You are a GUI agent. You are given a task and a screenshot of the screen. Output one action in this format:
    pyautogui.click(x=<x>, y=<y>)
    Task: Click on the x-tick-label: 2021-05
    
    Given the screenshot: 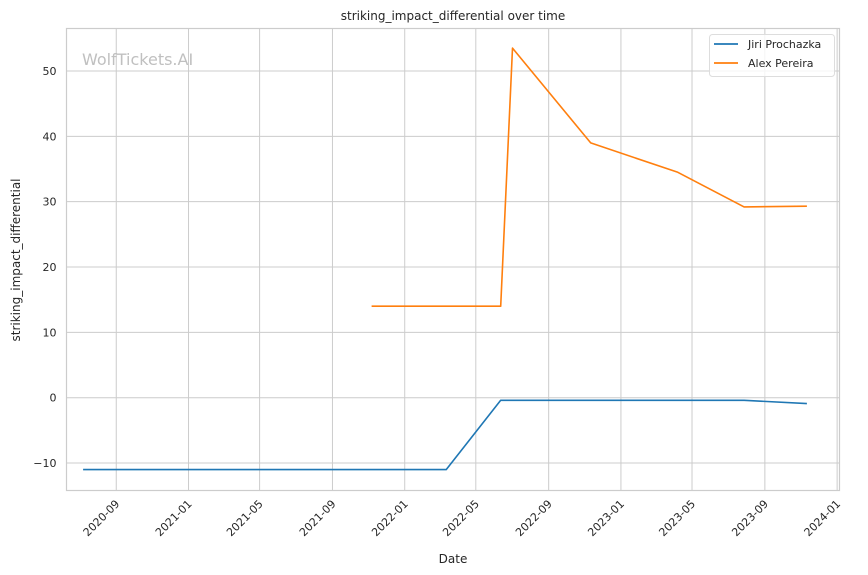 What is the action you would take?
    pyautogui.click(x=245, y=518)
    